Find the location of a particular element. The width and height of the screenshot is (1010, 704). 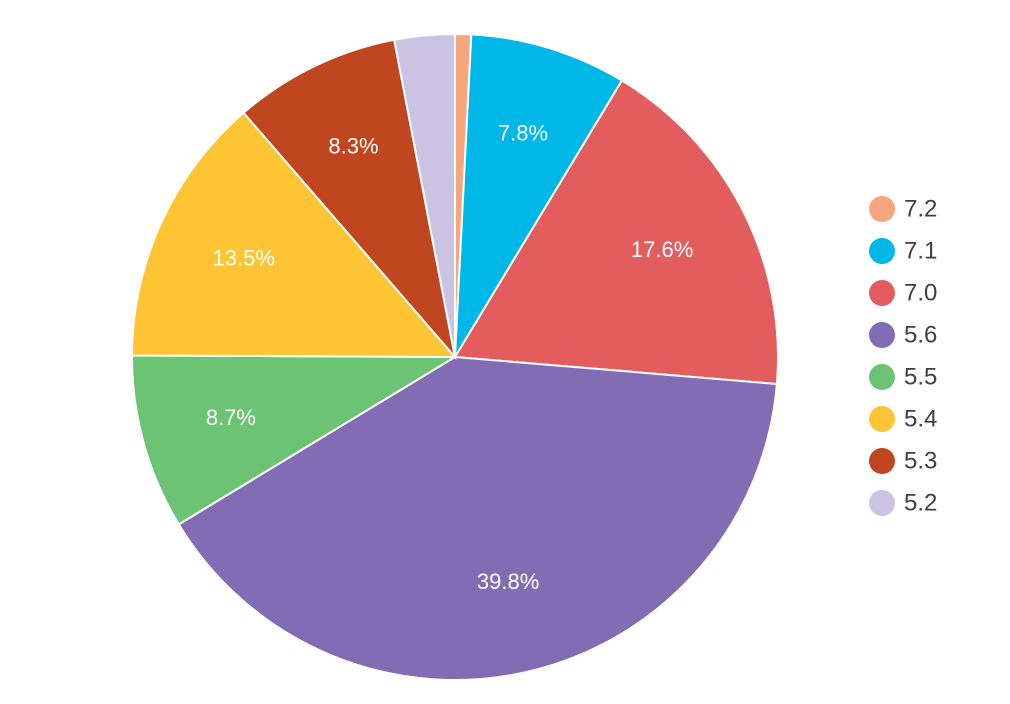

legend-label: 5.3 is located at coordinates (920, 460).